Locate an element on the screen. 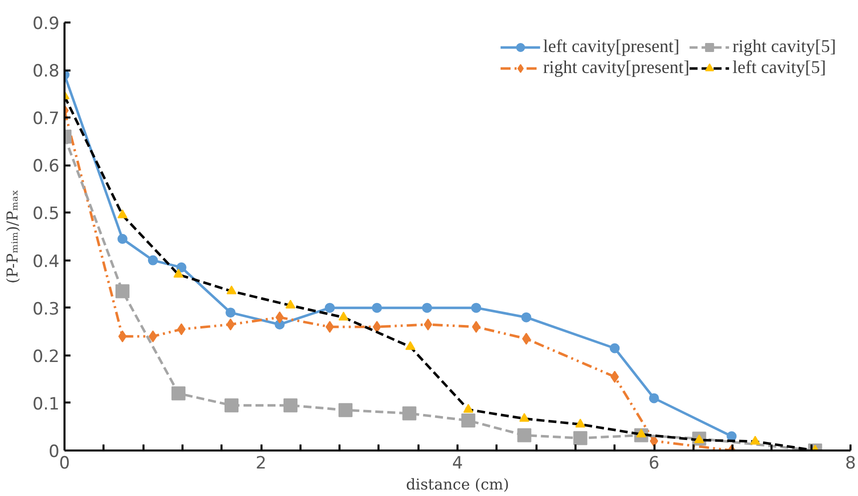 This screenshot has height=496, width=858. y-tick-label: 0.9 is located at coordinates (46, 24).